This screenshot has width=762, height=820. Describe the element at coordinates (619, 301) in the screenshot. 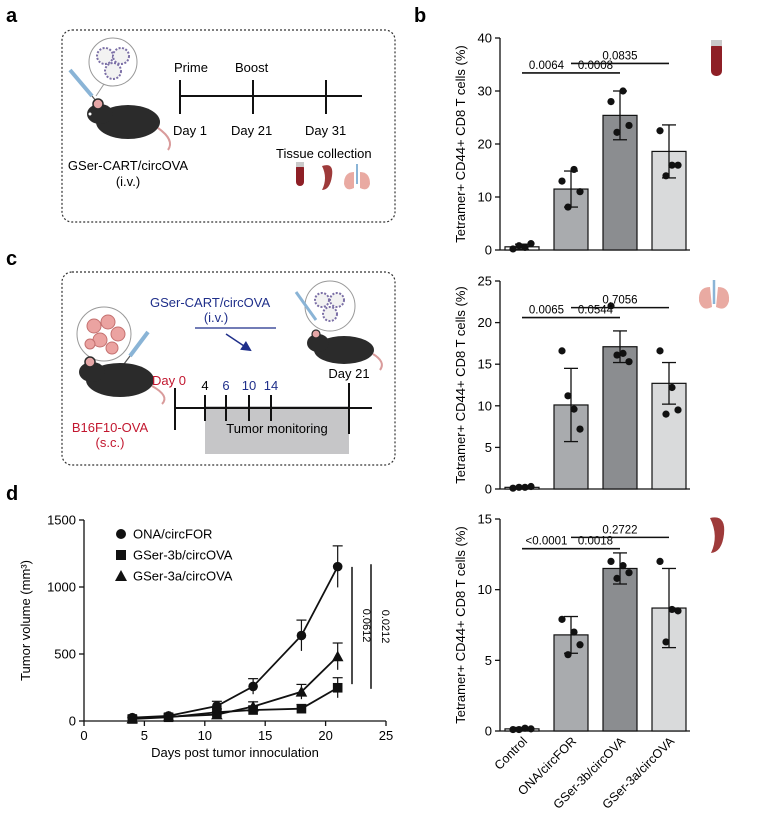

I see `p-value-label: 0.7056` at that location.